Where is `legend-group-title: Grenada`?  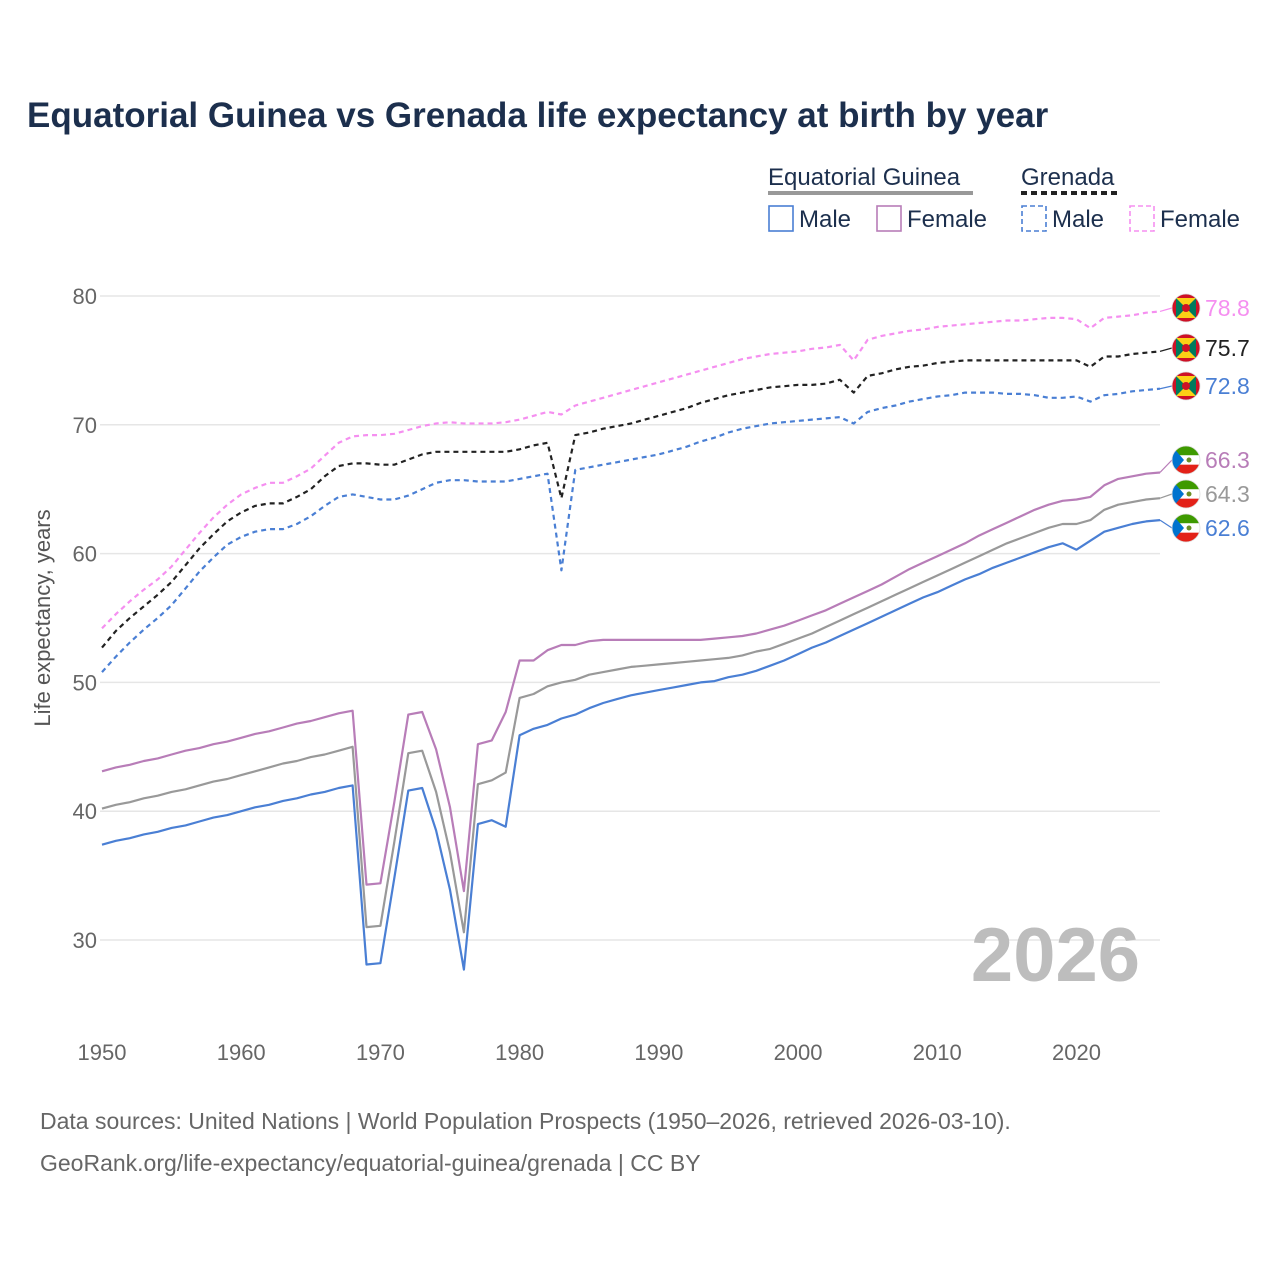 legend-group-title: Grenada is located at coordinates (1068, 177).